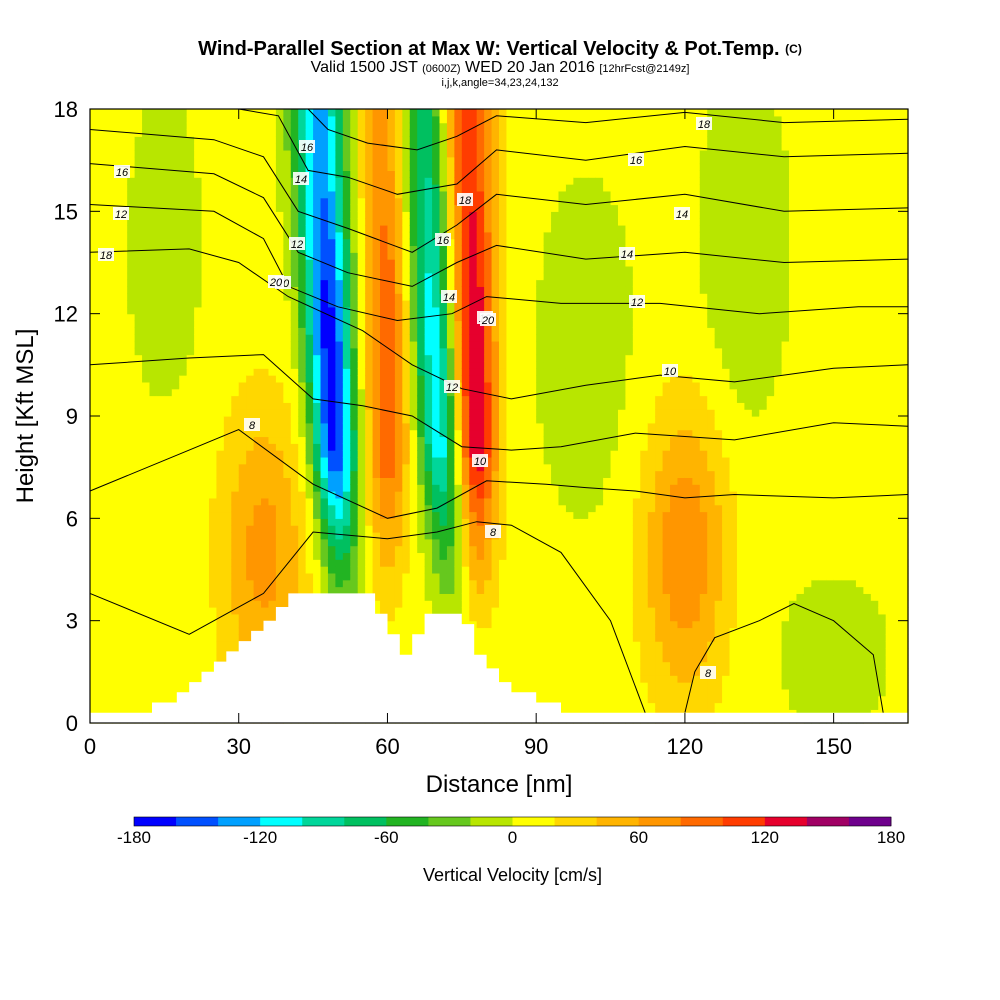 This screenshot has height=1000, width=1000. What do you see at coordinates (833, 746) in the screenshot?
I see `x-tick-label: 150` at bounding box center [833, 746].